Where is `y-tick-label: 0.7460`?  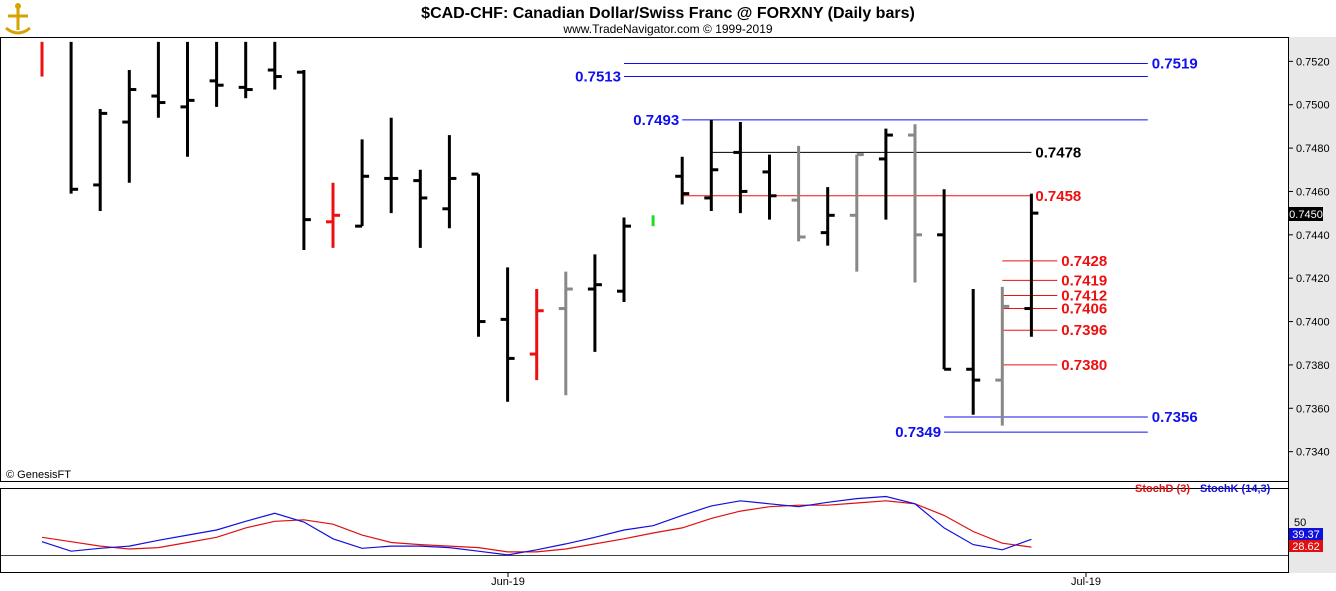
y-tick-label: 0.7460 is located at coordinates (1313, 192).